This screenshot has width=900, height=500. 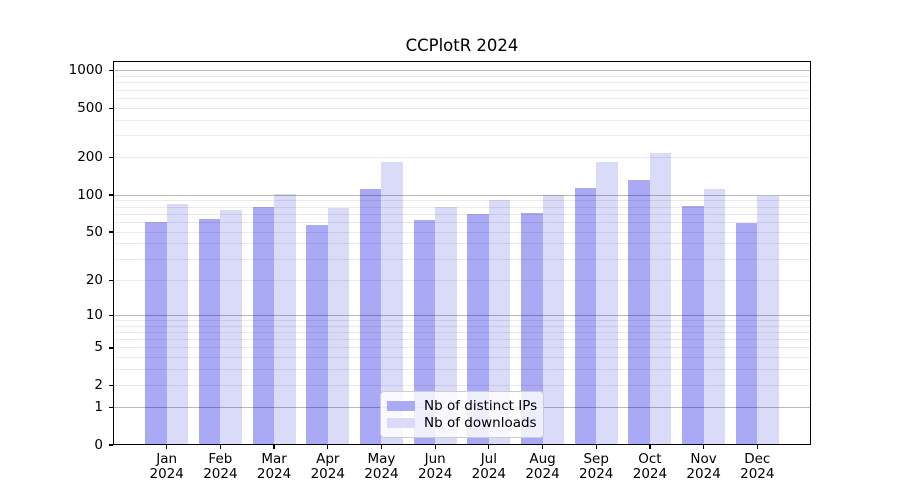 I want to click on legend-label-downloads: Nb of downloads, so click(x=480, y=422).